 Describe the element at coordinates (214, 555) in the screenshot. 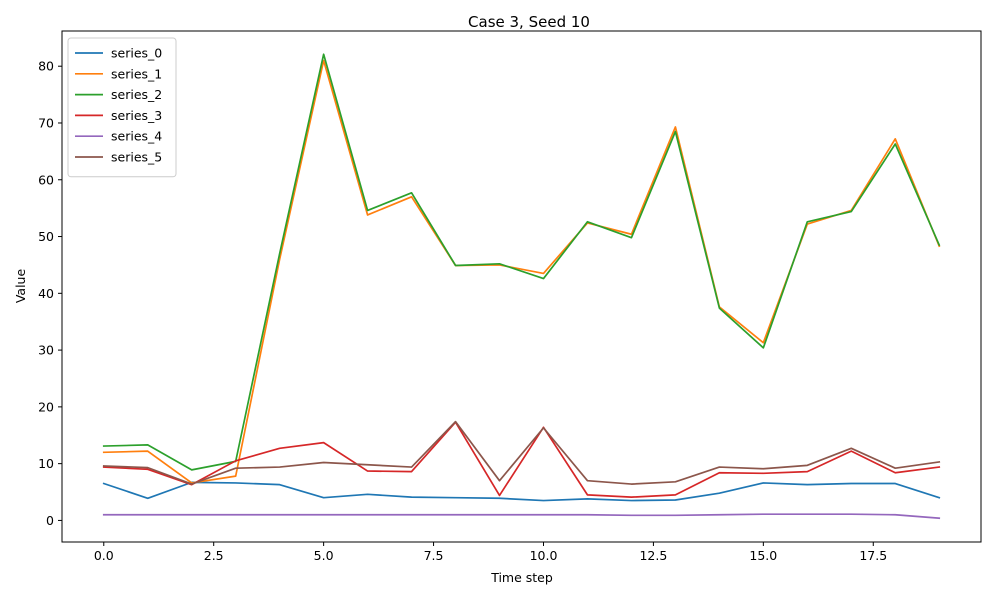

I see `x-tick-label: 2.5` at that location.